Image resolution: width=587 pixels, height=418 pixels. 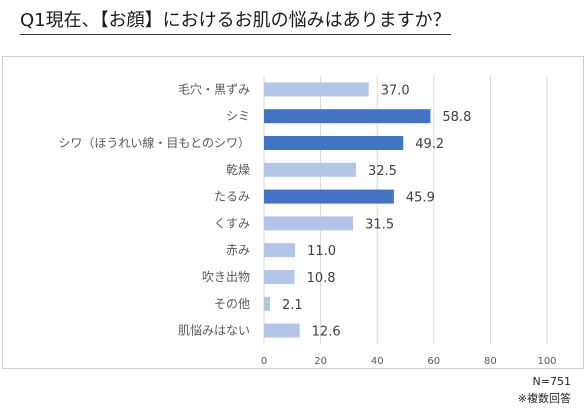 I want to click on data-label: 58.8, so click(x=456, y=117).